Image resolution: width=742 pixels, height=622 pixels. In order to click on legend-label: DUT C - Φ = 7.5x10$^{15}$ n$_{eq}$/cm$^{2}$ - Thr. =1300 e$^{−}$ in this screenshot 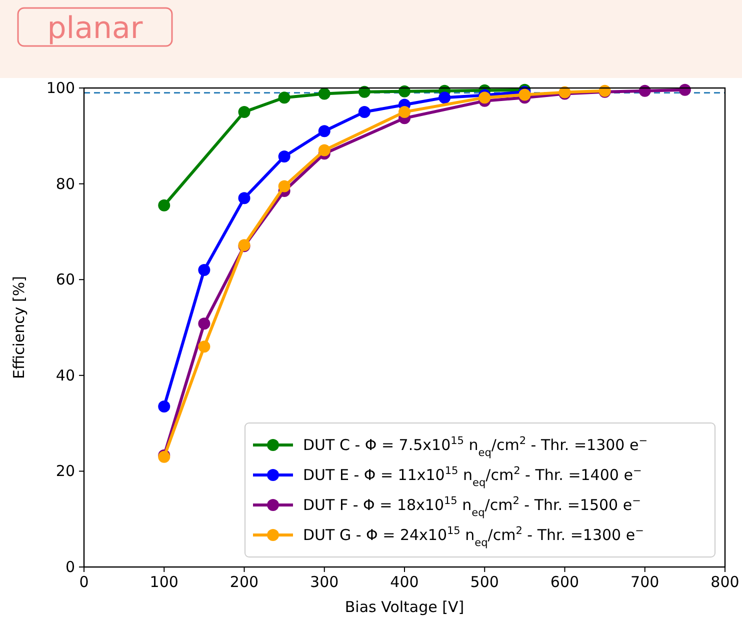, I will do `click(475, 447)`.